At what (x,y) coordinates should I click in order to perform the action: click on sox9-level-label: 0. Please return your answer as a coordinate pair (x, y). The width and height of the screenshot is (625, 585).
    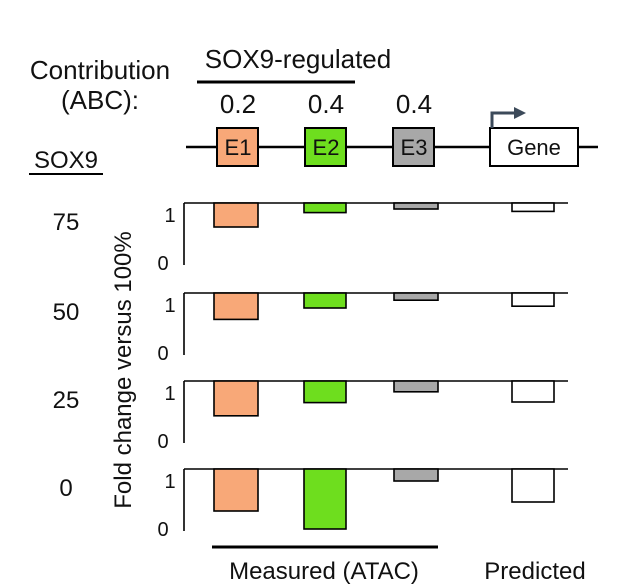
    Looking at the image, I should click on (65, 488).